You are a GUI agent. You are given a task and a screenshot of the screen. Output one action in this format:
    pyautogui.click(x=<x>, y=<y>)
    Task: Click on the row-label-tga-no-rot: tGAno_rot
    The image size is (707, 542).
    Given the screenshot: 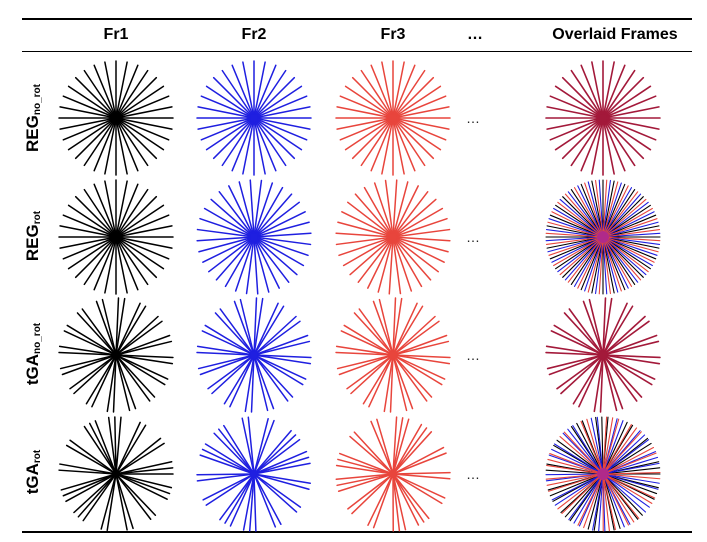 What is the action you would take?
    pyautogui.click(x=33, y=354)
    